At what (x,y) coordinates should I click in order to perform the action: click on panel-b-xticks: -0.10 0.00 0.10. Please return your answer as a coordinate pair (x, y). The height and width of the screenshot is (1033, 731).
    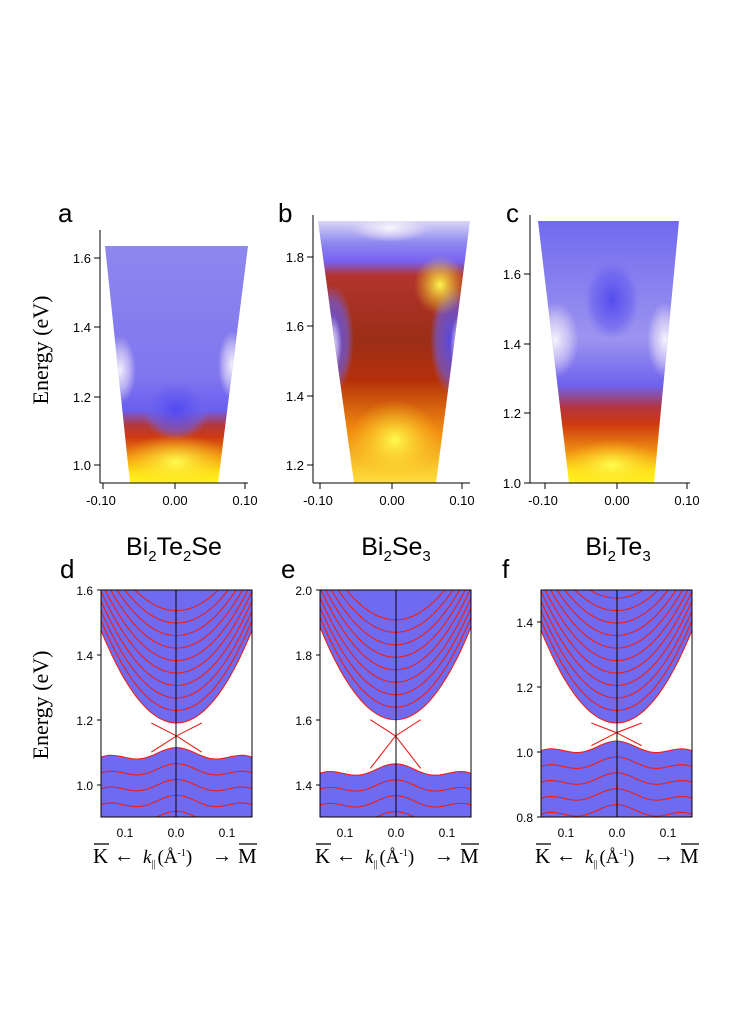
    Looking at the image, I should click on (389, 495).